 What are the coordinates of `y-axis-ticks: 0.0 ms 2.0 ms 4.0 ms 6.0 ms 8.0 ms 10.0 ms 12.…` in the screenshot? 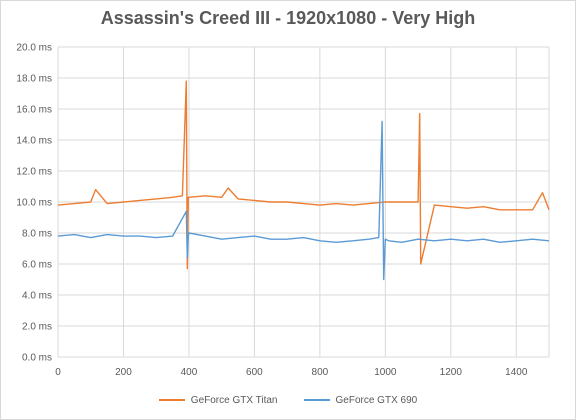 It's located at (34, 203).